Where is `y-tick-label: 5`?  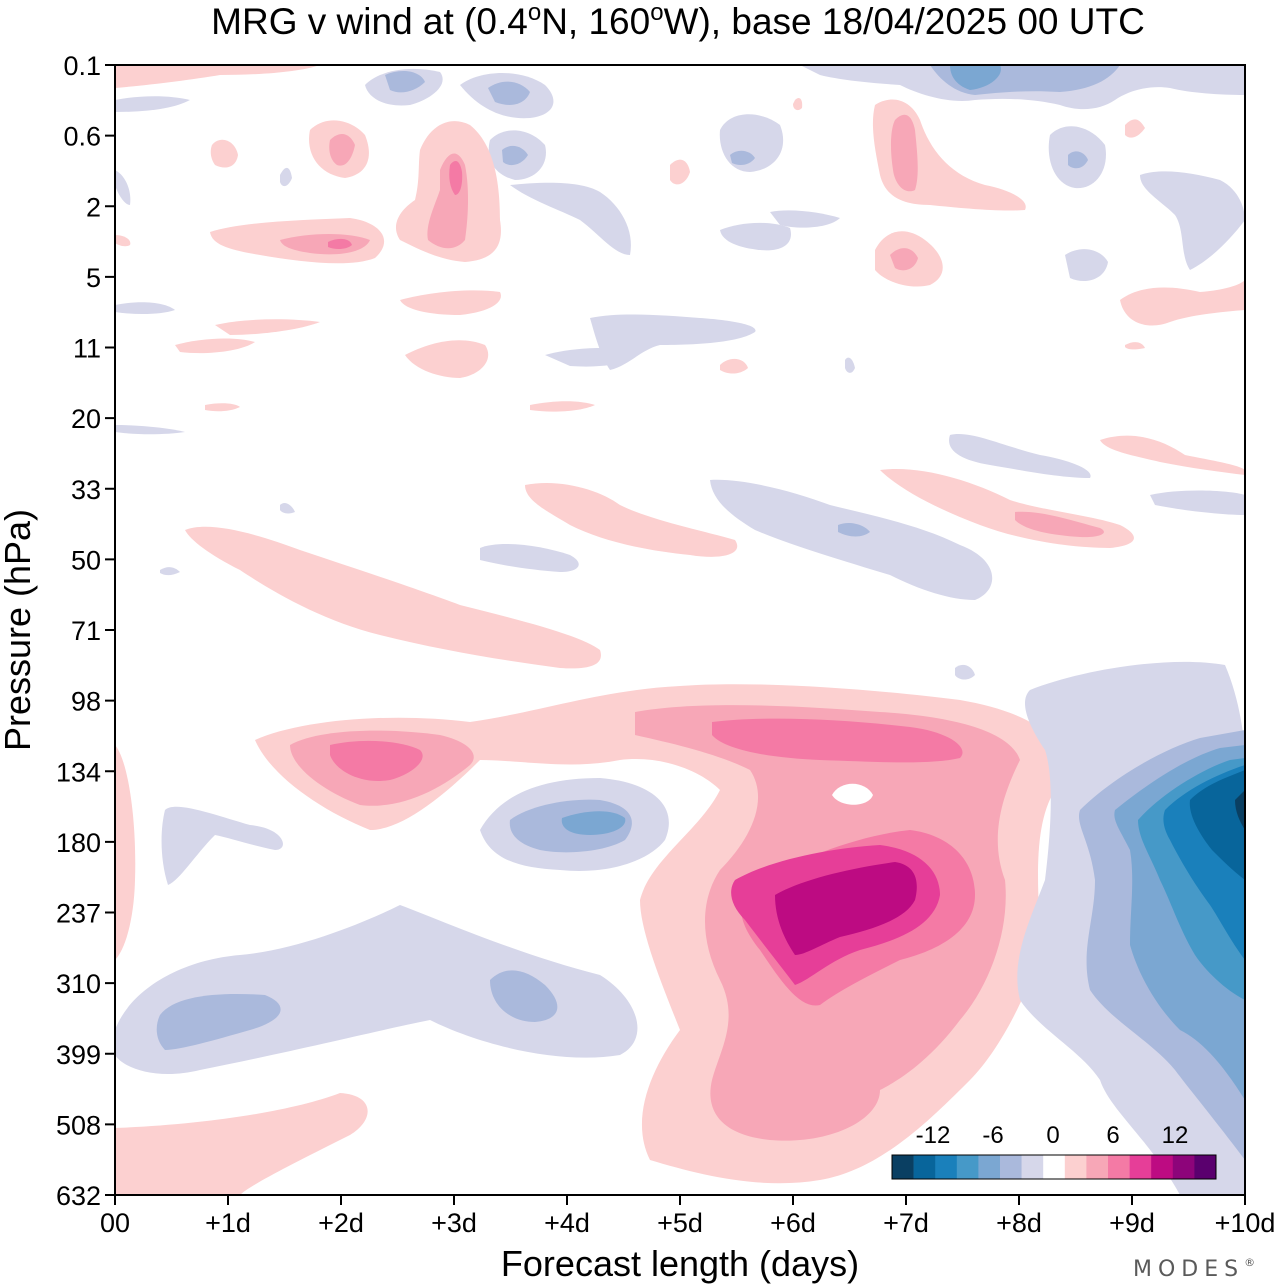
y-tick-label: 5 is located at coordinates (93, 278).